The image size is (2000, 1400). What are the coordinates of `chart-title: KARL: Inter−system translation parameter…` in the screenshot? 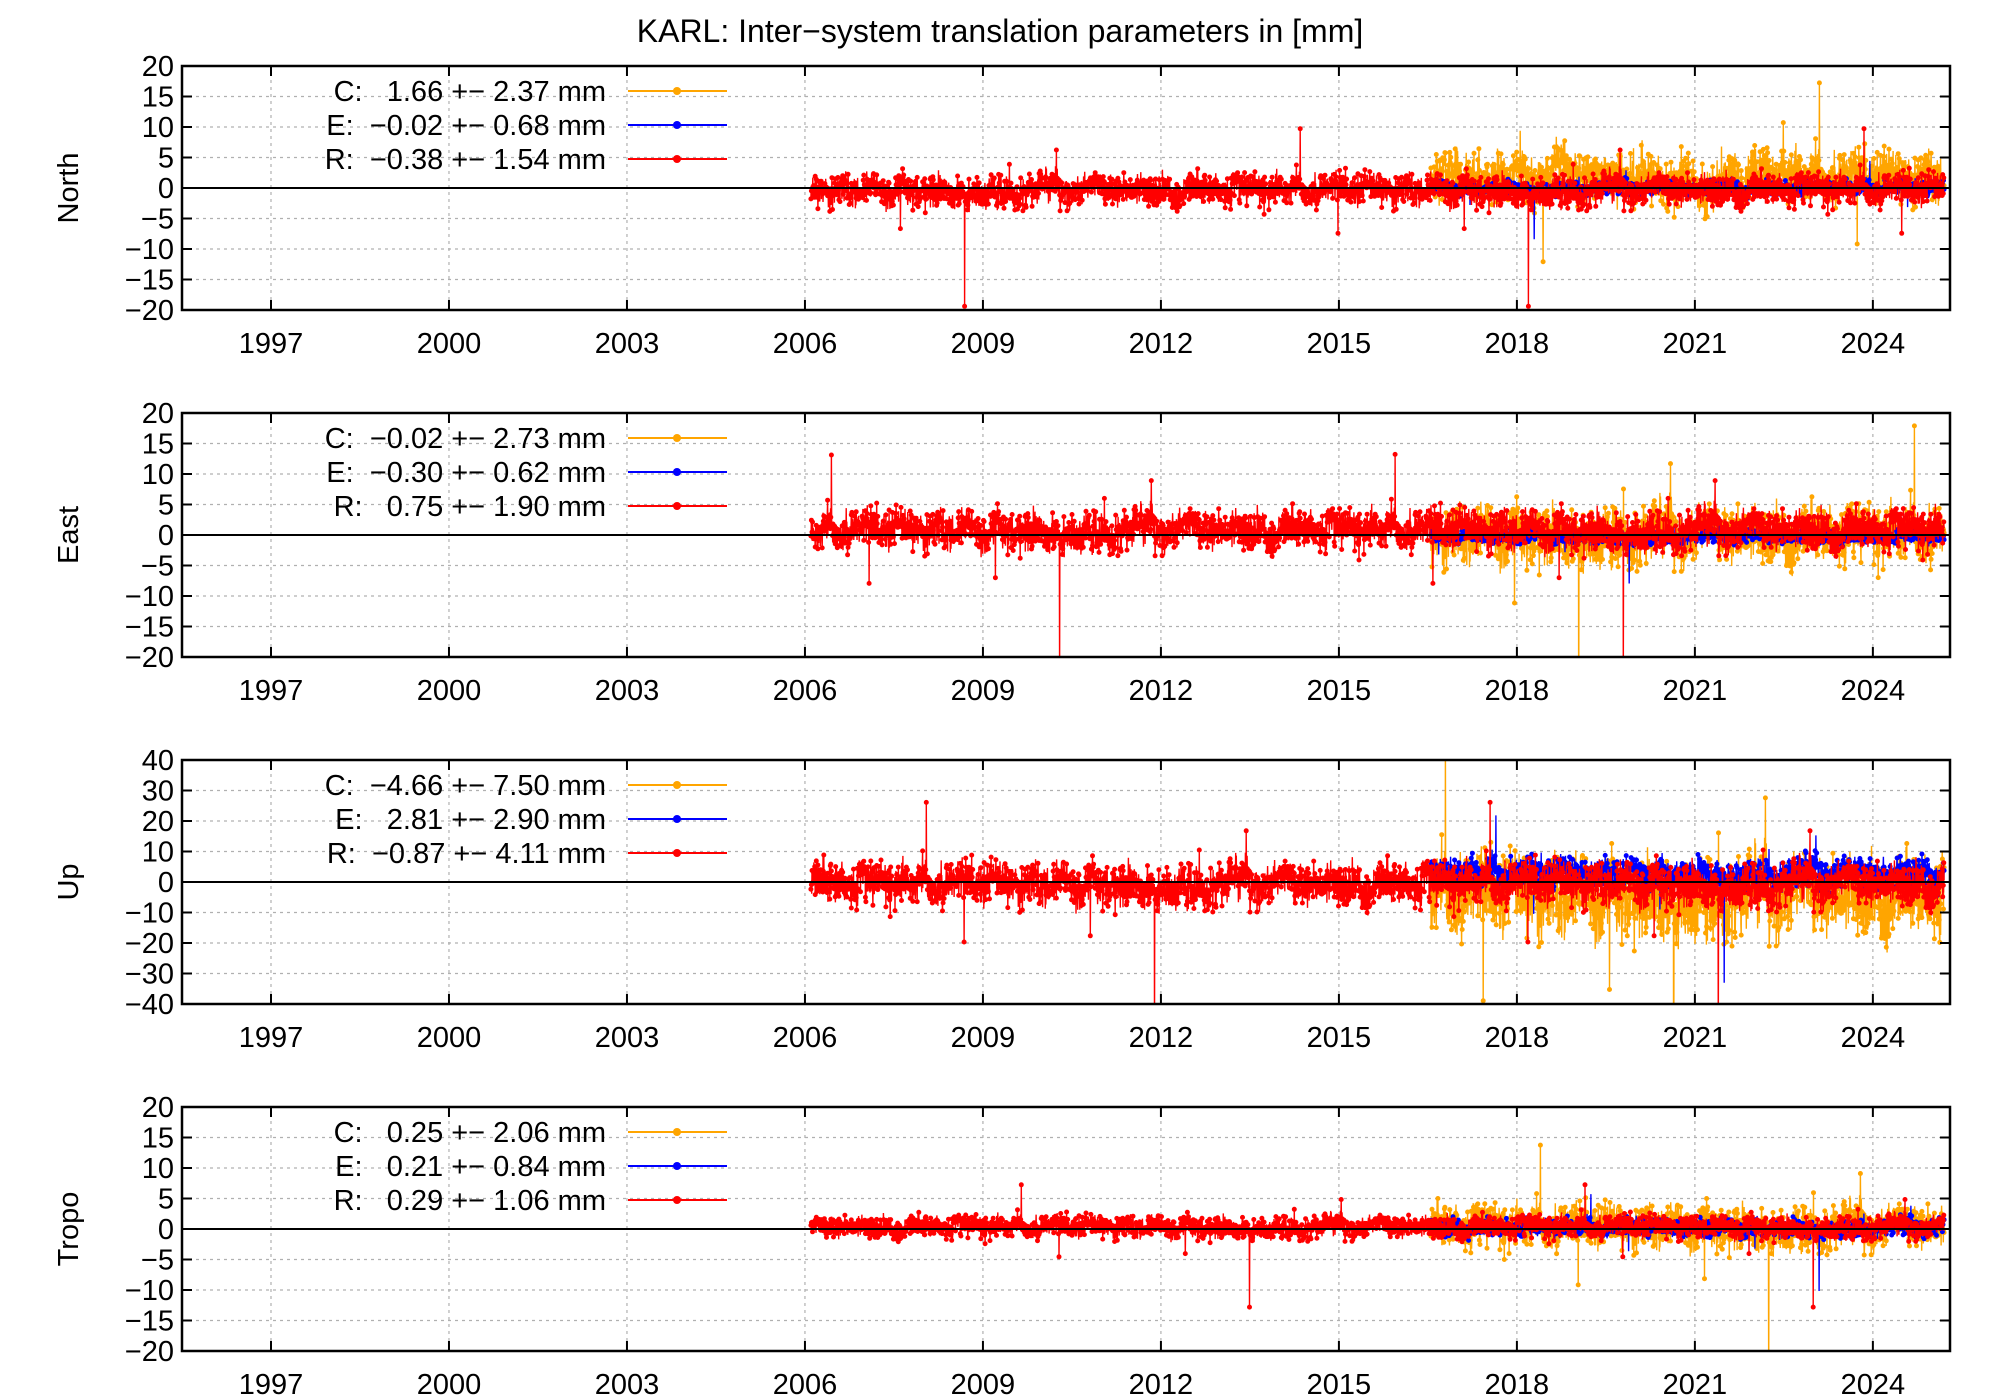 It's located at (1000, 31).